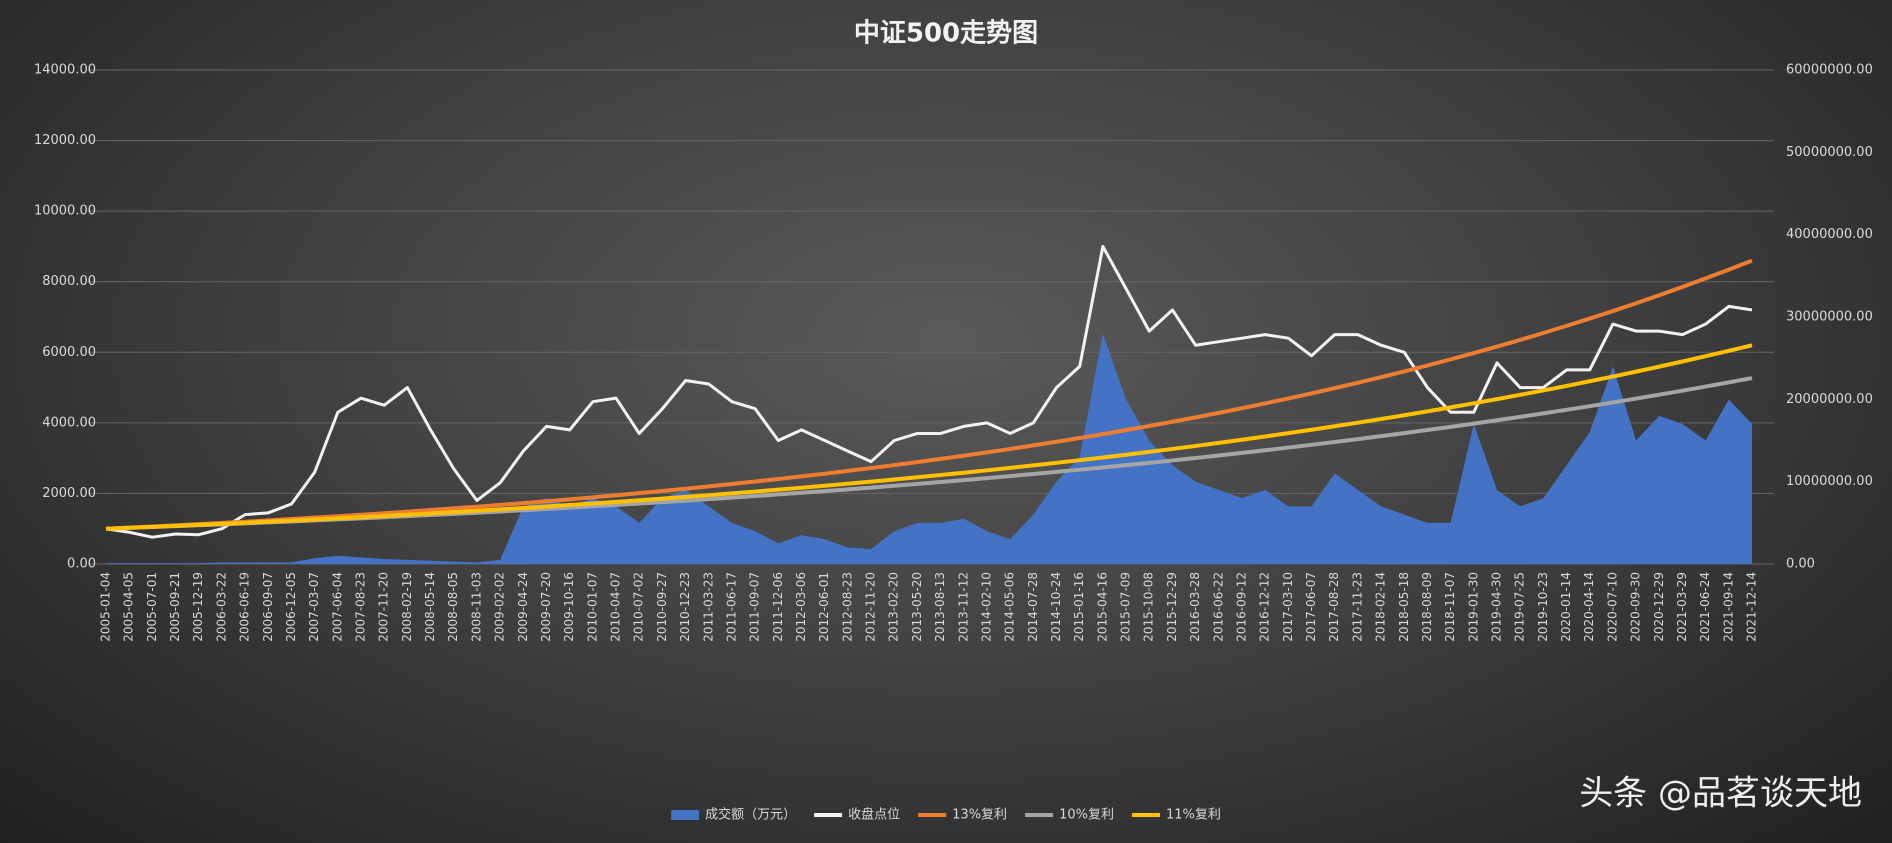  I want to click on legend-item: 成交额（万元）, so click(733, 815).